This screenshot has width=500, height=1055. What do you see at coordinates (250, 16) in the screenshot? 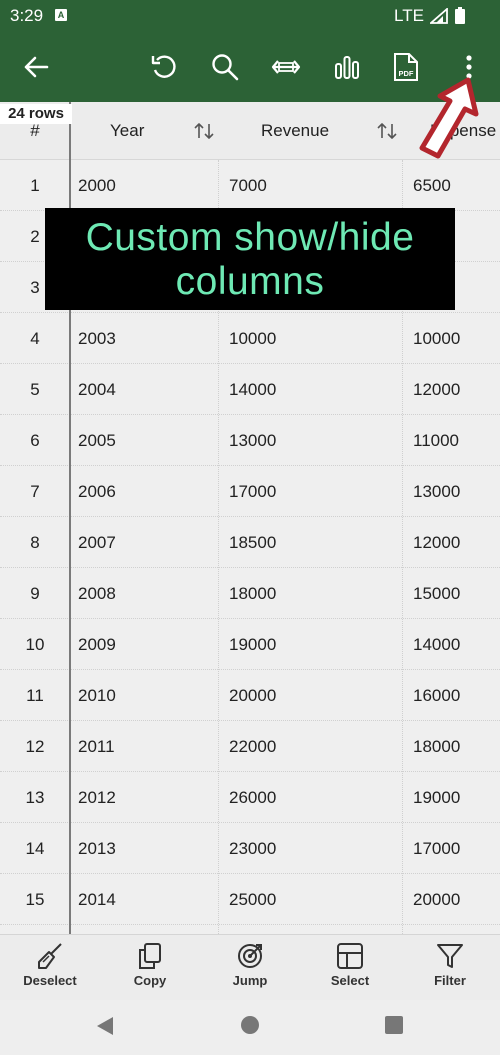
I see `status-bar: 3:29 A LTE` at bounding box center [250, 16].